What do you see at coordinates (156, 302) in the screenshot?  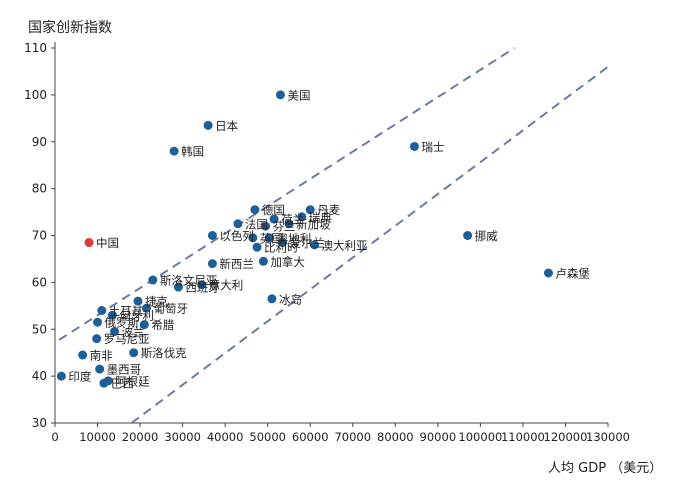 I see `point-label: 捷克` at bounding box center [156, 302].